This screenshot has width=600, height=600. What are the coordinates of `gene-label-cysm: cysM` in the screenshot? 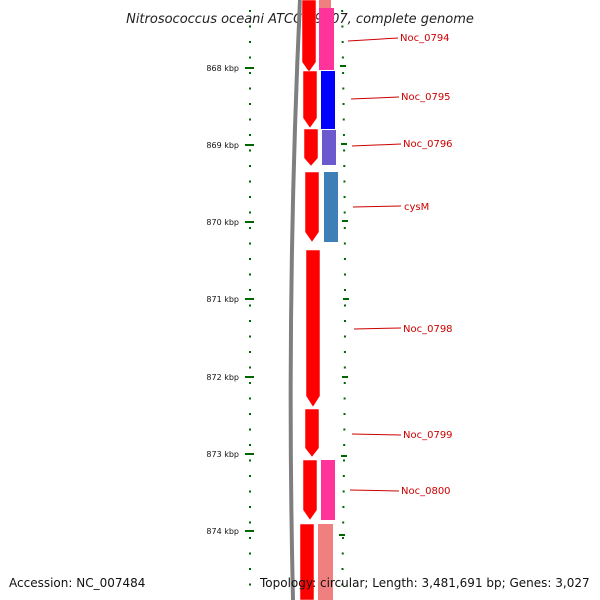 It's located at (416, 207).